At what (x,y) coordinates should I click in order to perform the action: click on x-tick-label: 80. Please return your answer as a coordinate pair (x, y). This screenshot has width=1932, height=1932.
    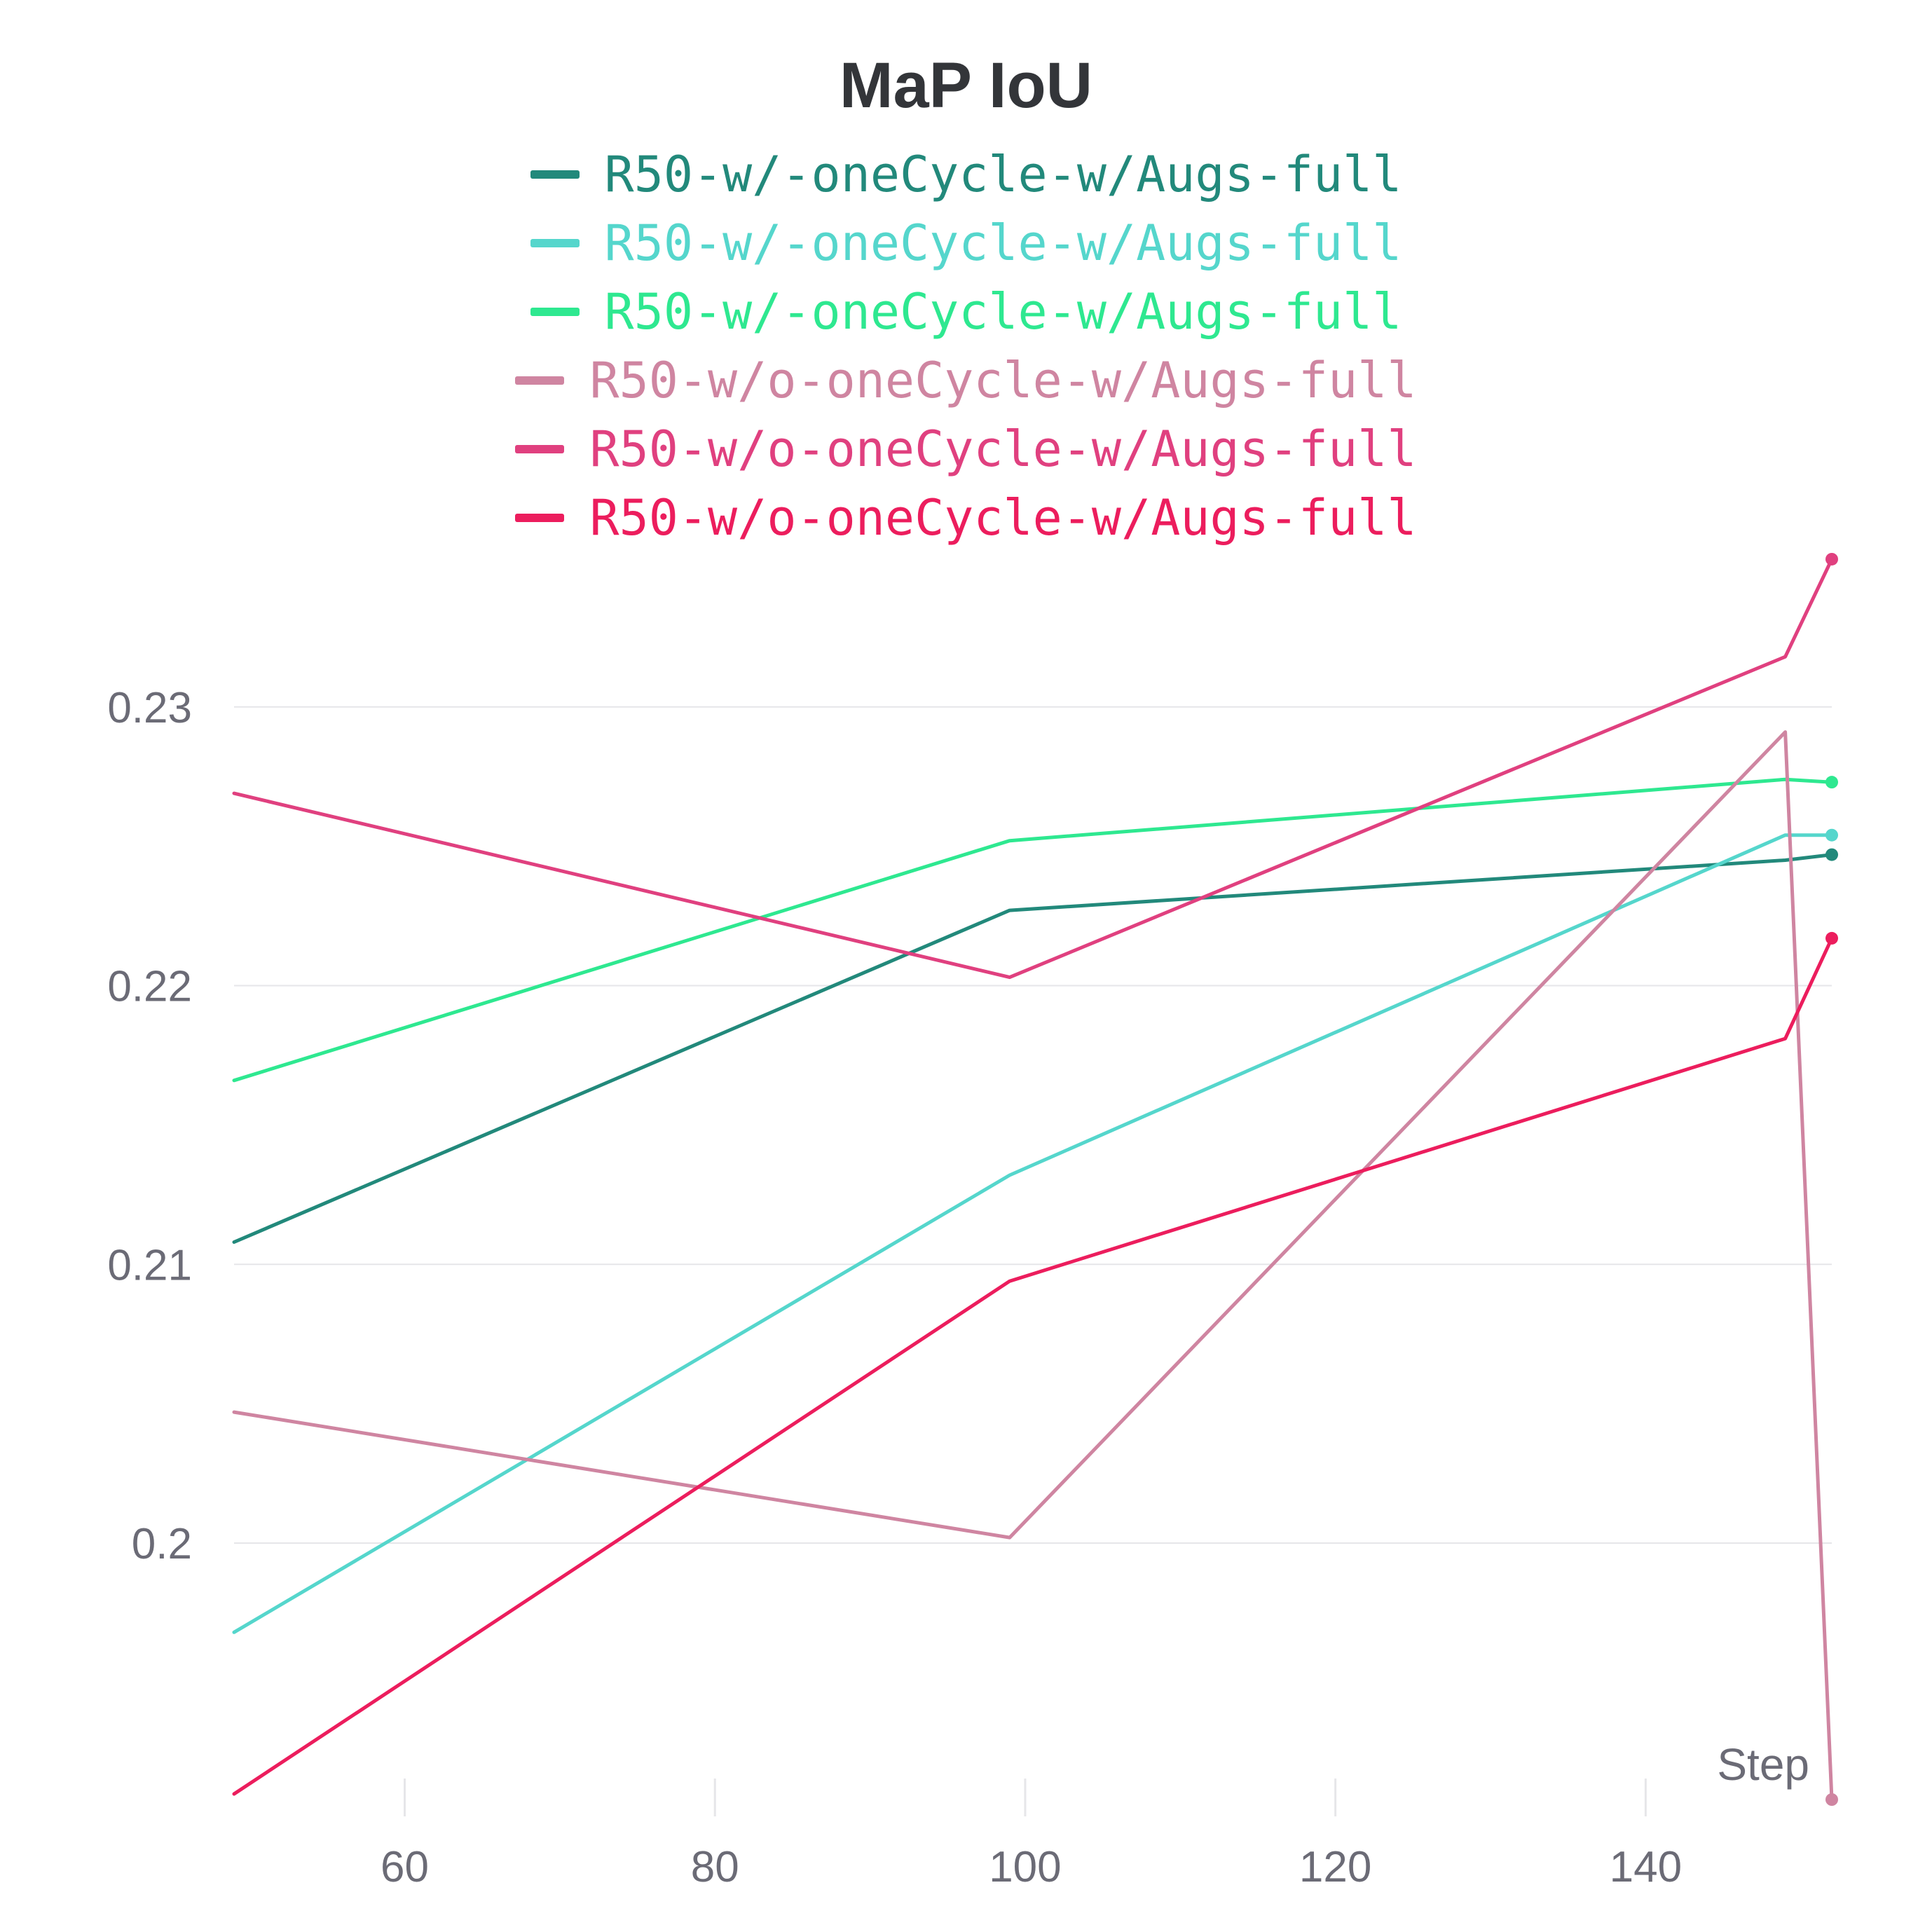
    Looking at the image, I should click on (715, 1867).